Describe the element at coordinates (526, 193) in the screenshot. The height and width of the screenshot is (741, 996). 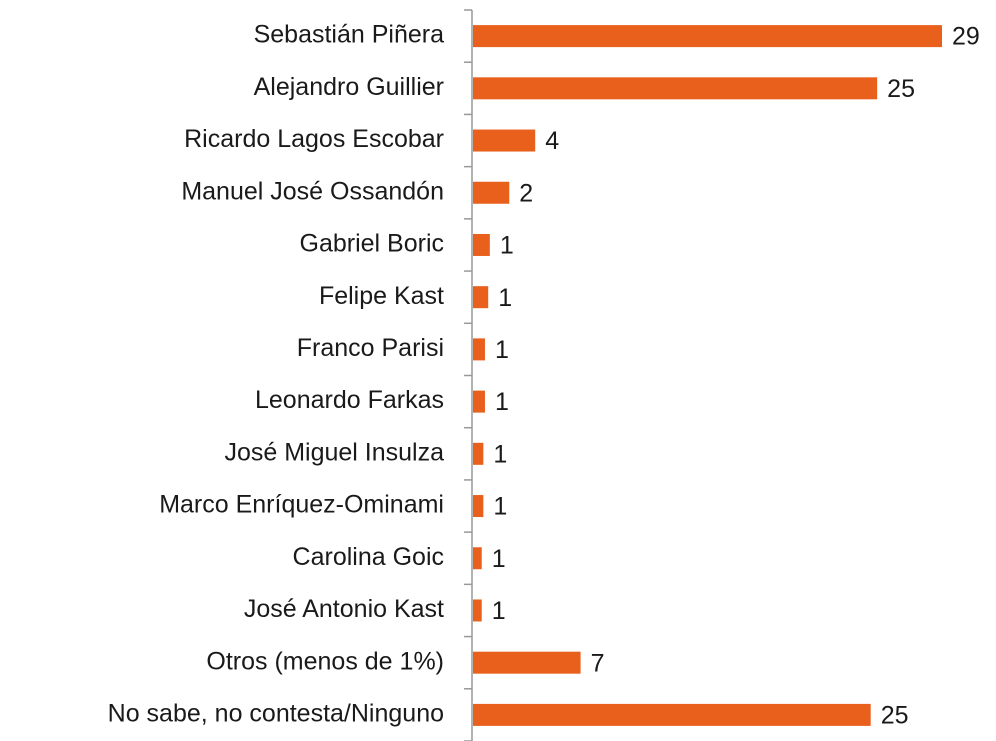
I see `value-label: 2` at that location.